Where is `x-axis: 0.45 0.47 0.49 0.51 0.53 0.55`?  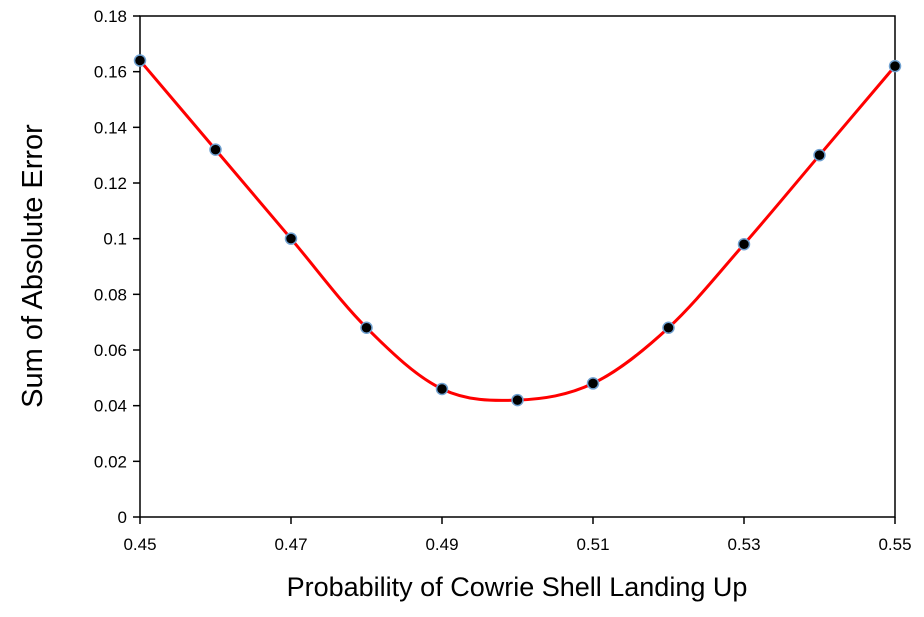 x-axis: 0.45 0.47 0.49 0.51 0.53 0.55 is located at coordinates (517, 535).